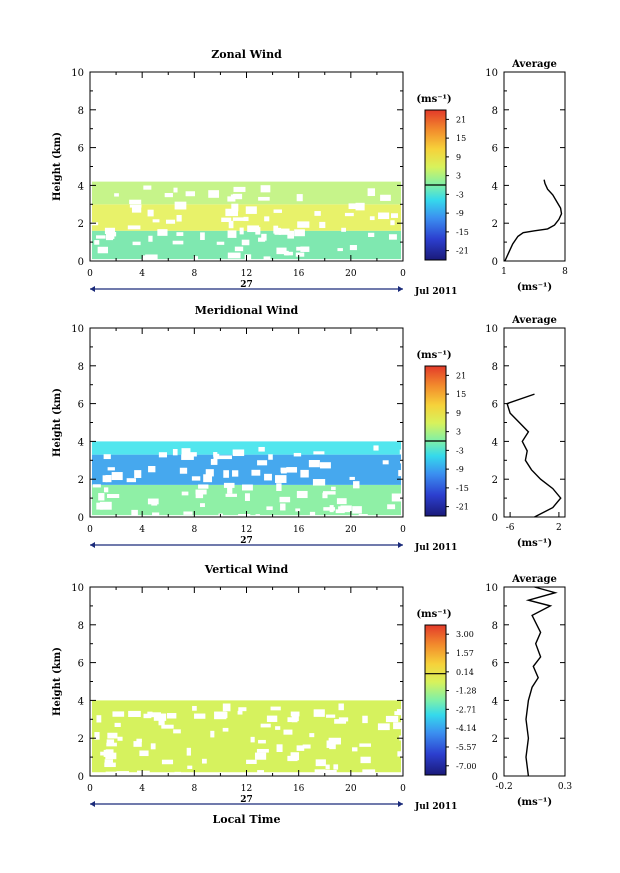 The height and width of the screenshot is (873, 620). I want to click on colorbar-tick-label: 1.57, so click(465, 653).